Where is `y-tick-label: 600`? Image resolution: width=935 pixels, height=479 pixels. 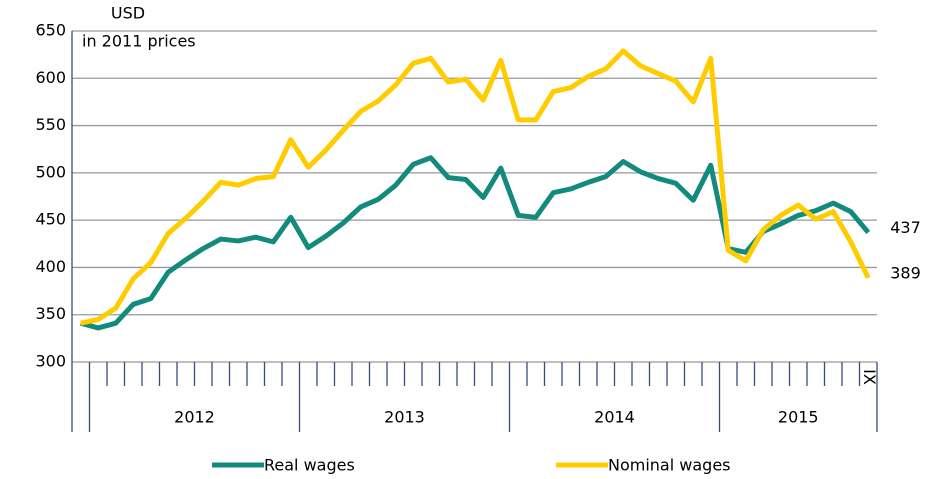 y-tick-label: 600 is located at coordinates (50, 77).